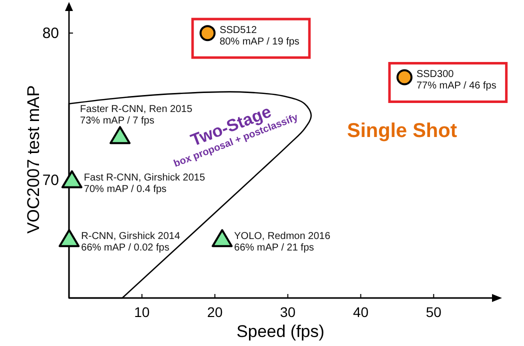 Image resolution: width=524 pixels, height=346 pixels. What do you see at coordinates (145, 183) in the screenshot?
I see `annotation: Fast R-CNN, Girshick 2015 70% mAP / 0.4 fps` at bounding box center [145, 183].